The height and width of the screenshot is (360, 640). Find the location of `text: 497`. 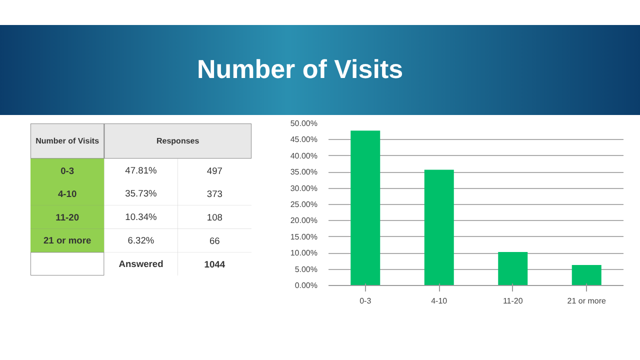

text: 497 is located at coordinates (214, 171).